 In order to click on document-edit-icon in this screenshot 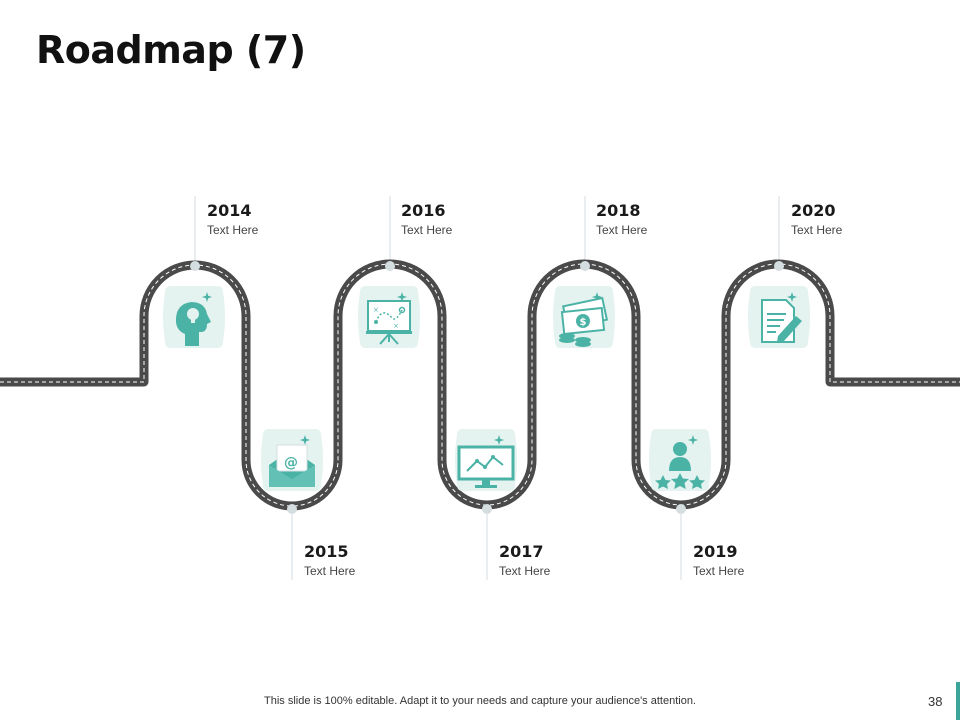, I will do `click(779, 317)`.